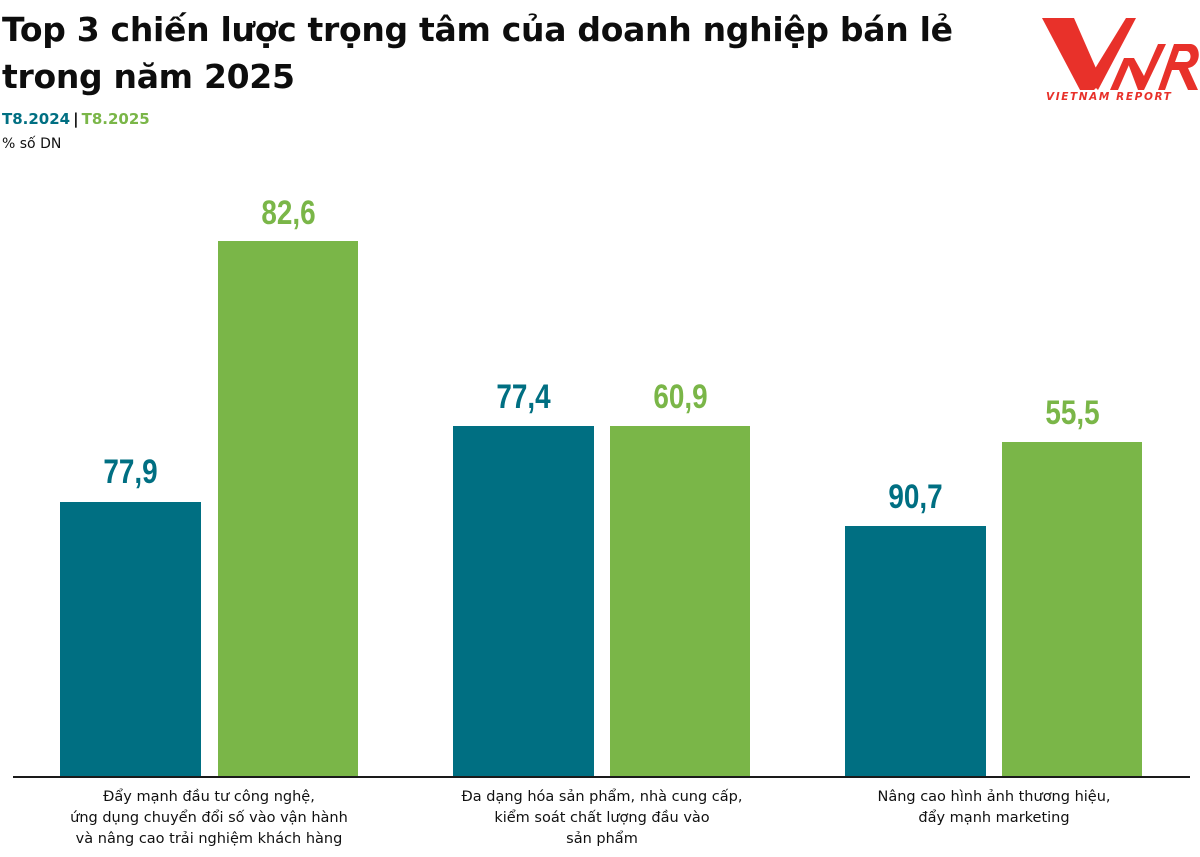 The width and height of the screenshot is (1200, 857). I want to click on value-label-g1-2025: 82,6, so click(288, 213).